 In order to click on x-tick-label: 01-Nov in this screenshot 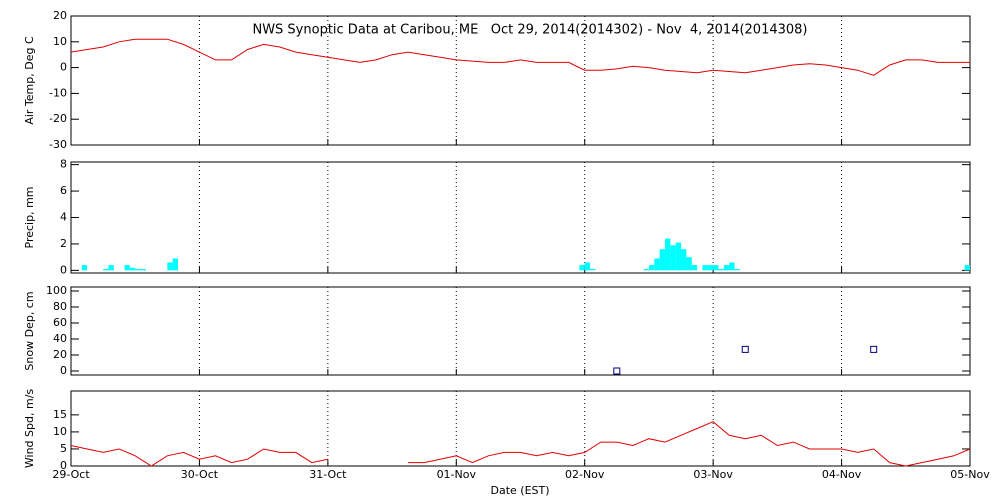, I will do `click(457, 474)`.